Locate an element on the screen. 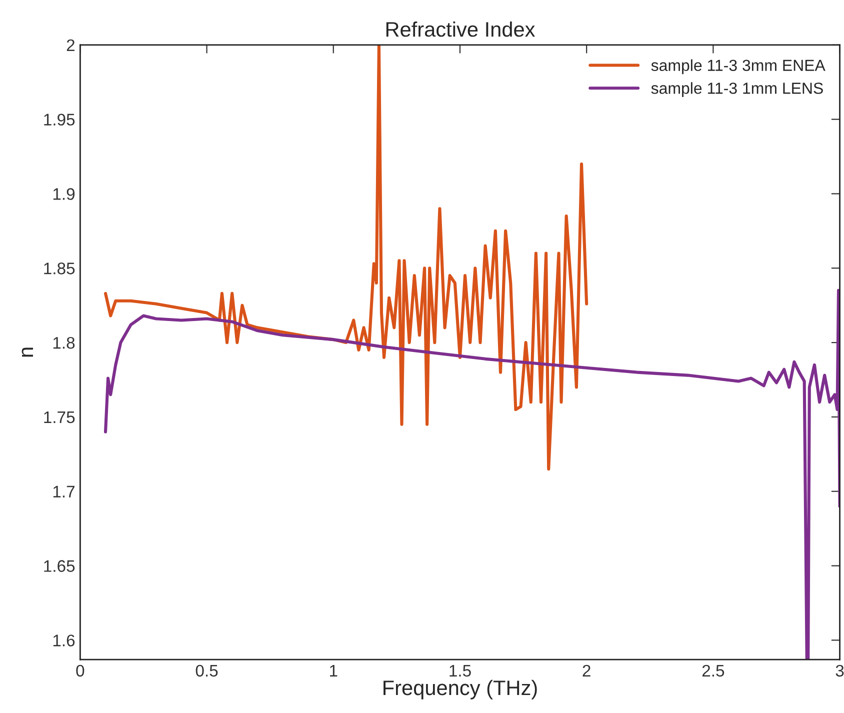 Image resolution: width=844 pixels, height=713 pixels. y-tick-label: 1.85 is located at coordinates (59, 268).